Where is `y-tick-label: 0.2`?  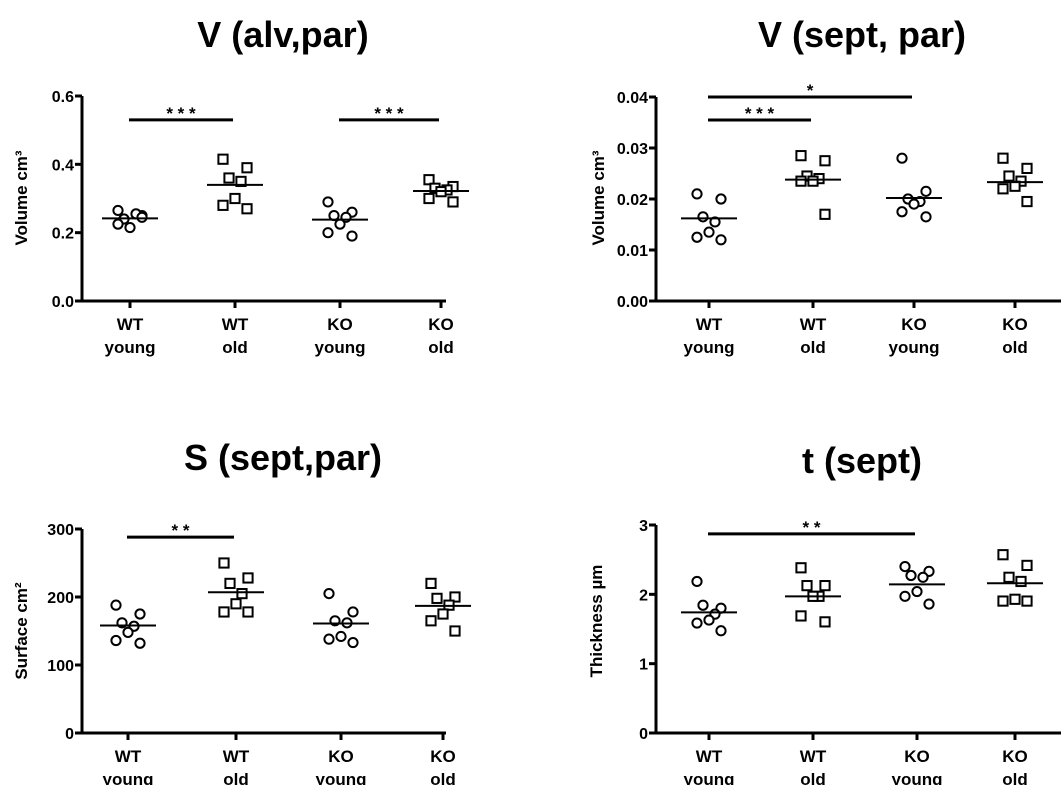 y-tick-label: 0.2 is located at coordinates (63, 234).